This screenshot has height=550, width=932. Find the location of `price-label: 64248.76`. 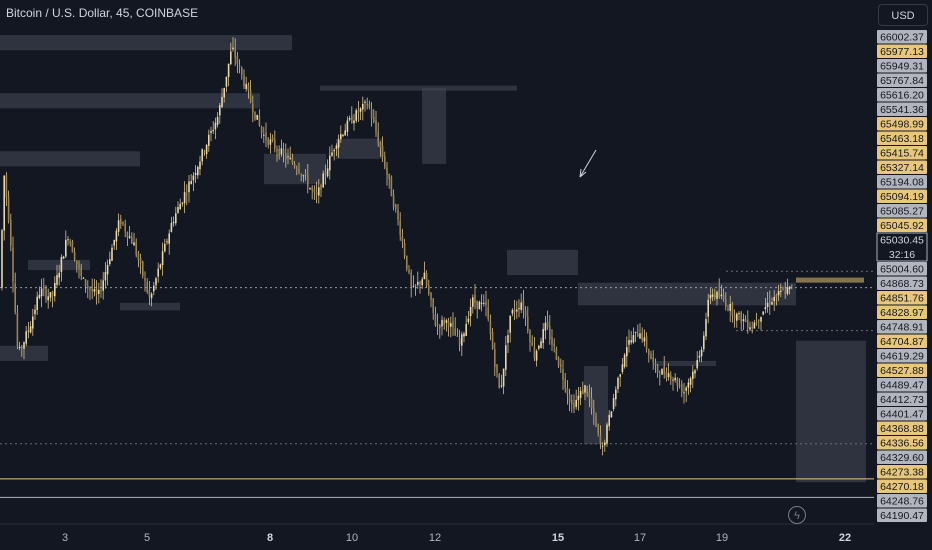

price-label: 64248.76 is located at coordinates (902, 502).